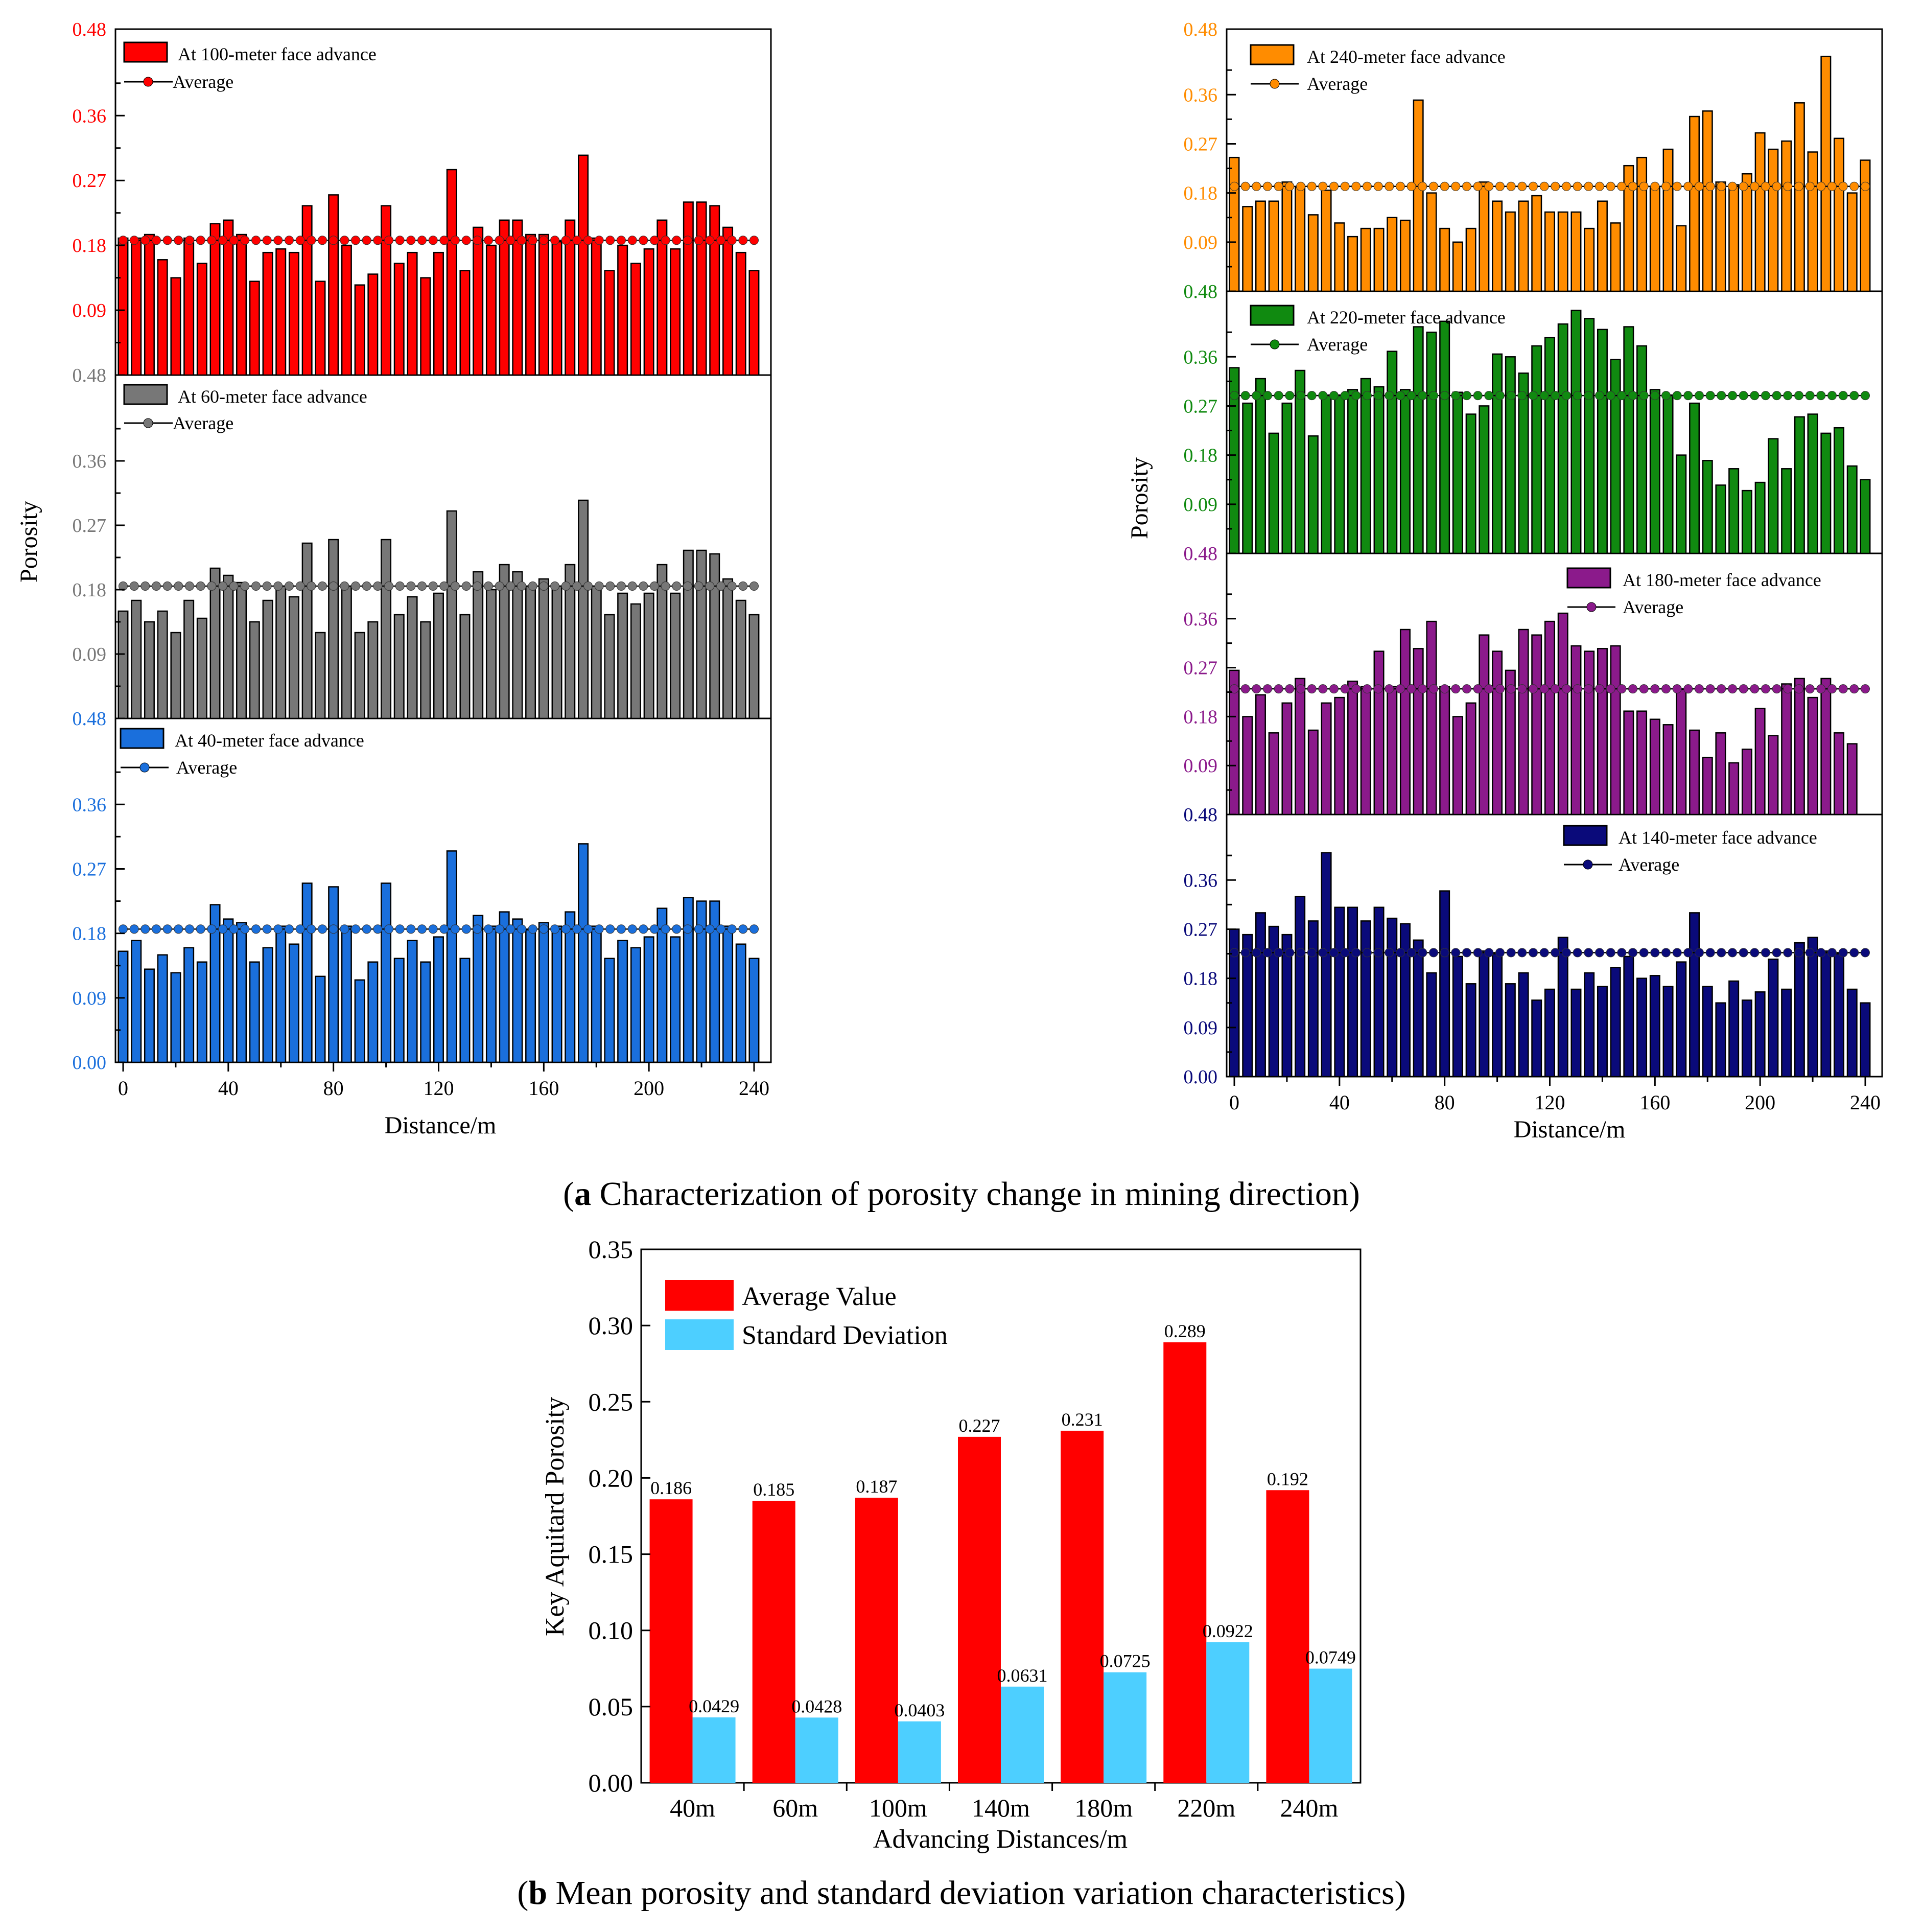 Image resolution: width=1923 pixels, height=1932 pixels. What do you see at coordinates (90, 934) in the screenshot?
I see `y-tick-label-adv40: 0.18` at bounding box center [90, 934].